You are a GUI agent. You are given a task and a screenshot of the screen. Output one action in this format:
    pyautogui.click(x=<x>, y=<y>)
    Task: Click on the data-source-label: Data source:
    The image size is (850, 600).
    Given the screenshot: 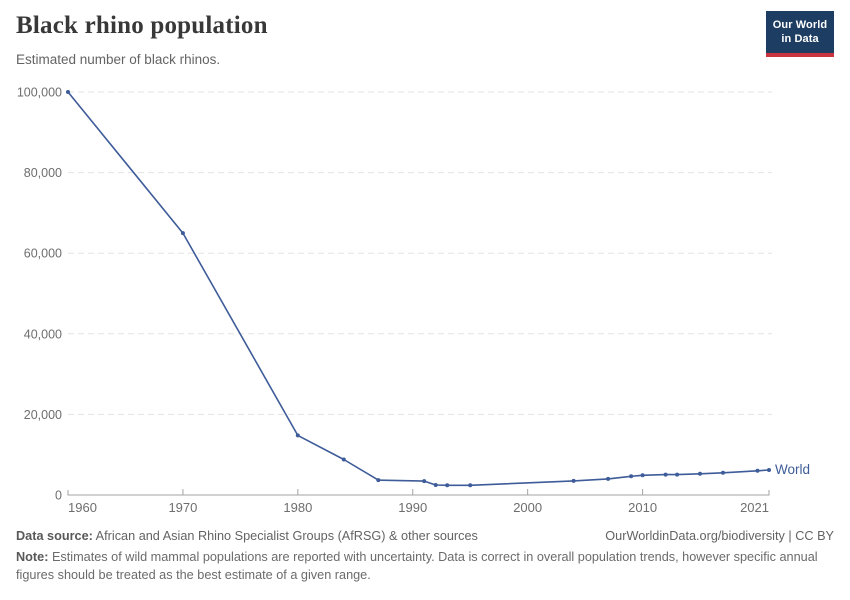 What is the action you would take?
    pyautogui.click(x=54, y=536)
    